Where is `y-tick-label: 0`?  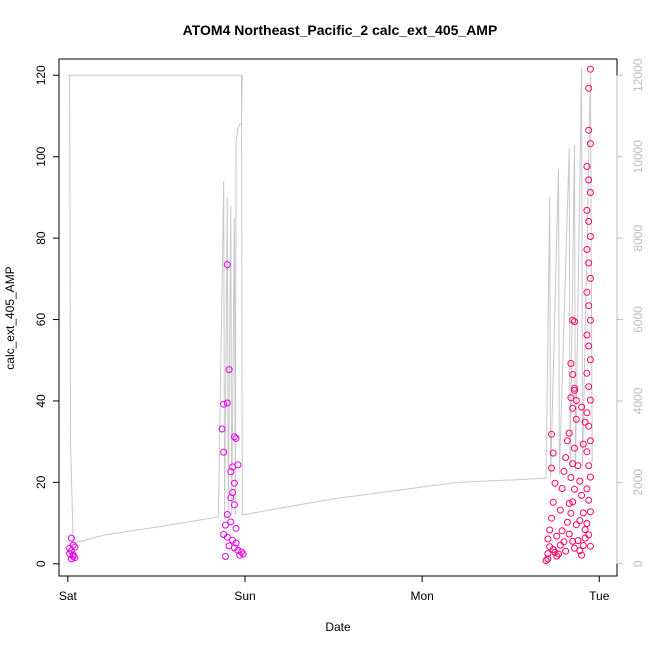 y-tick-label: 0 is located at coordinates (41, 563).